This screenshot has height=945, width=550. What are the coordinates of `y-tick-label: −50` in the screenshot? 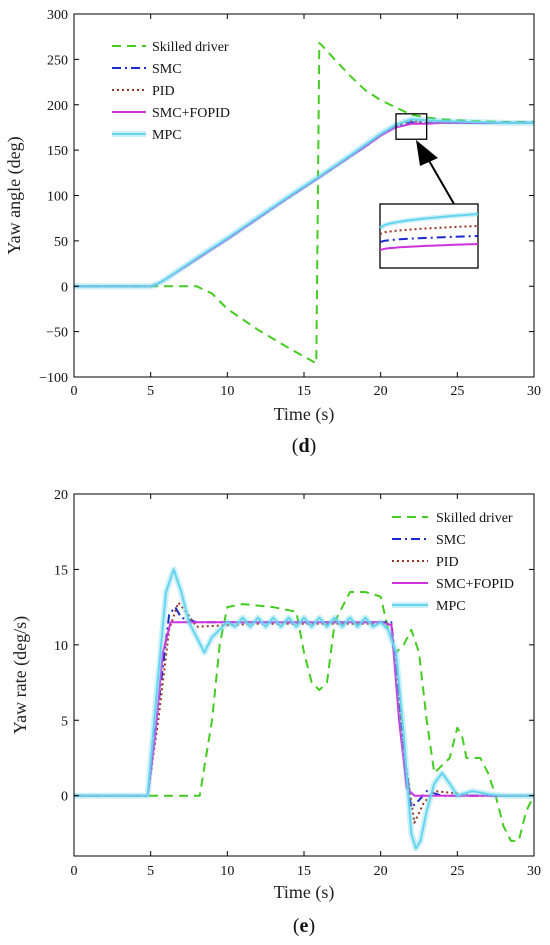 It's located at (57, 333).